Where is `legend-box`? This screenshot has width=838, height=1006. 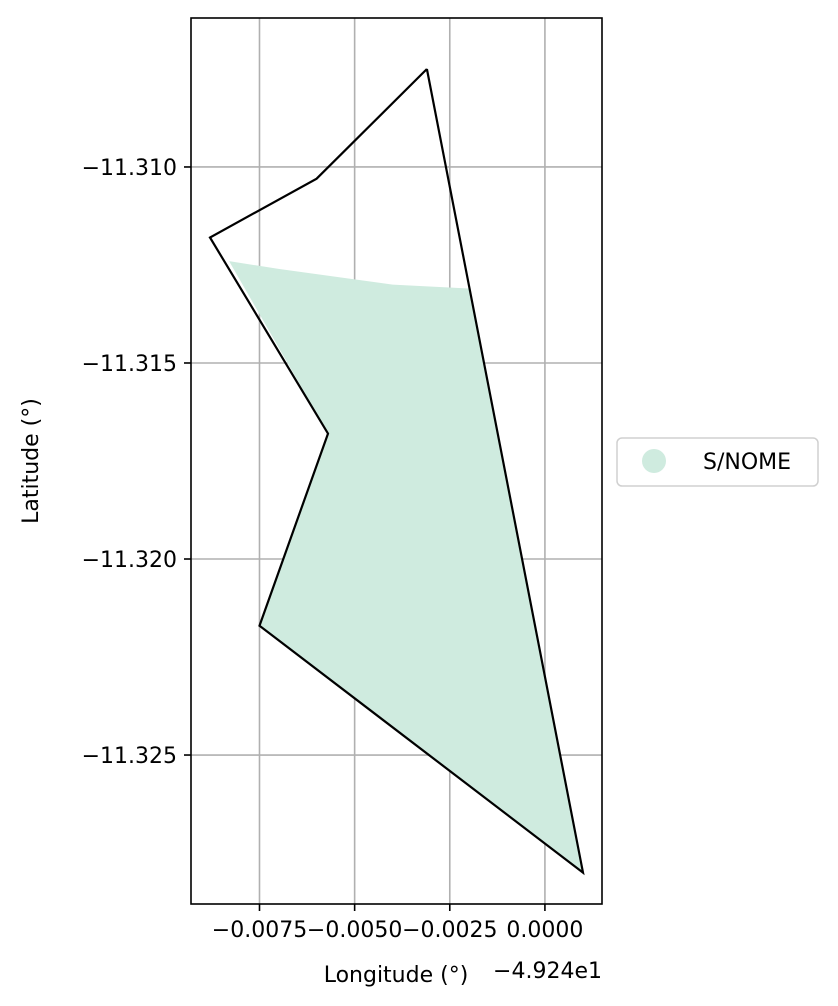 legend-box is located at coordinates (717, 462).